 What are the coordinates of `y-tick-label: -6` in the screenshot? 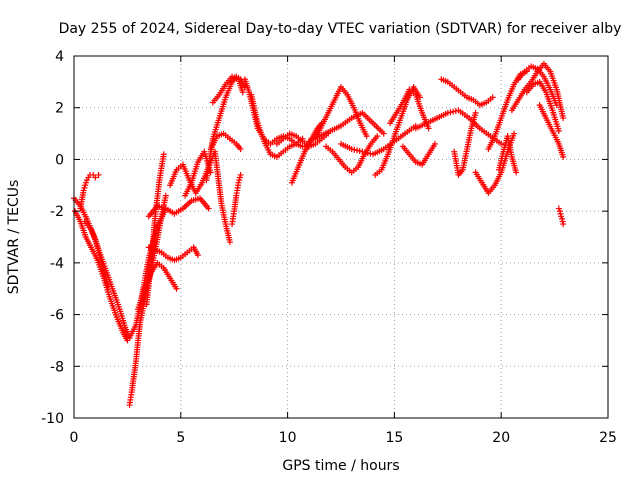 It's located at (57, 316).